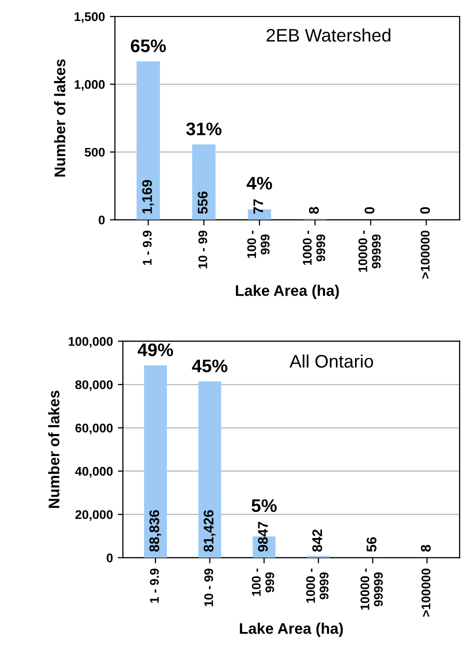 This screenshot has width=469, height=660. Describe the element at coordinates (148, 45) in the screenshot. I see `annotation: 65%` at that location.